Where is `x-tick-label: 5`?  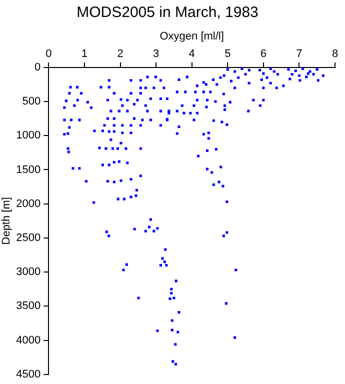 x-tick-label: 5 is located at coordinates (227, 54).